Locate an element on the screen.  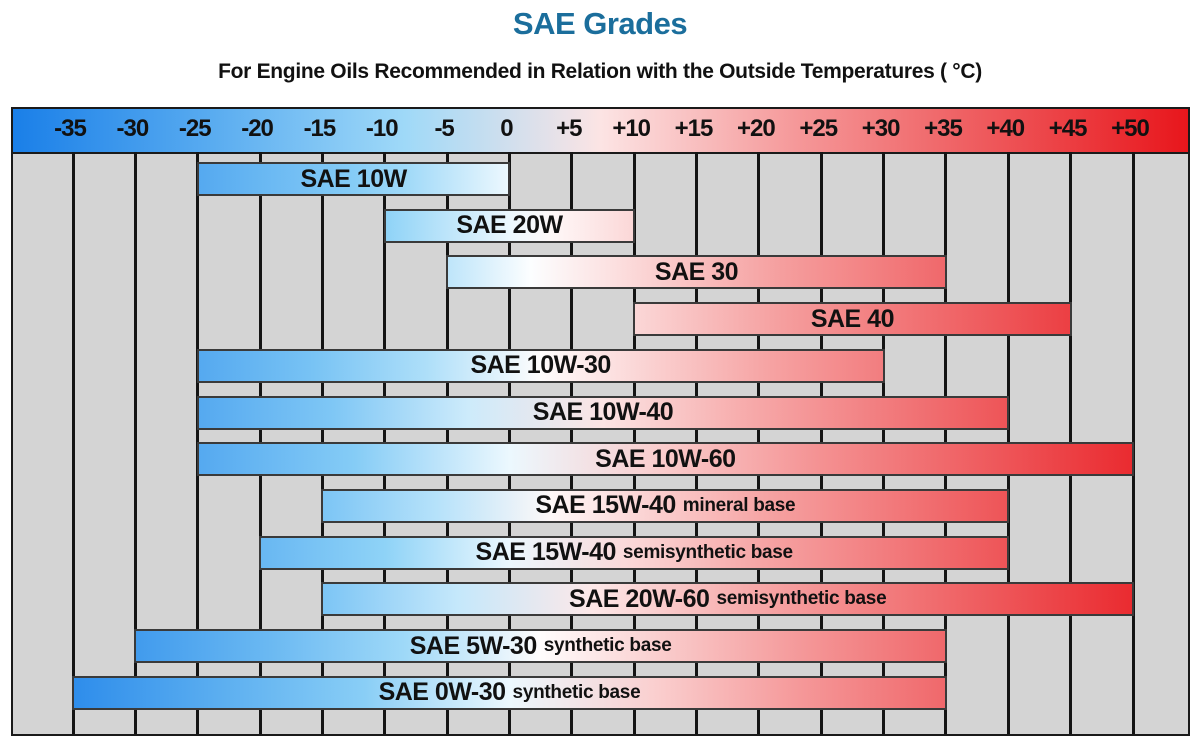
grade-label: SAE 10W-30 is located at coordinates (540, 365).